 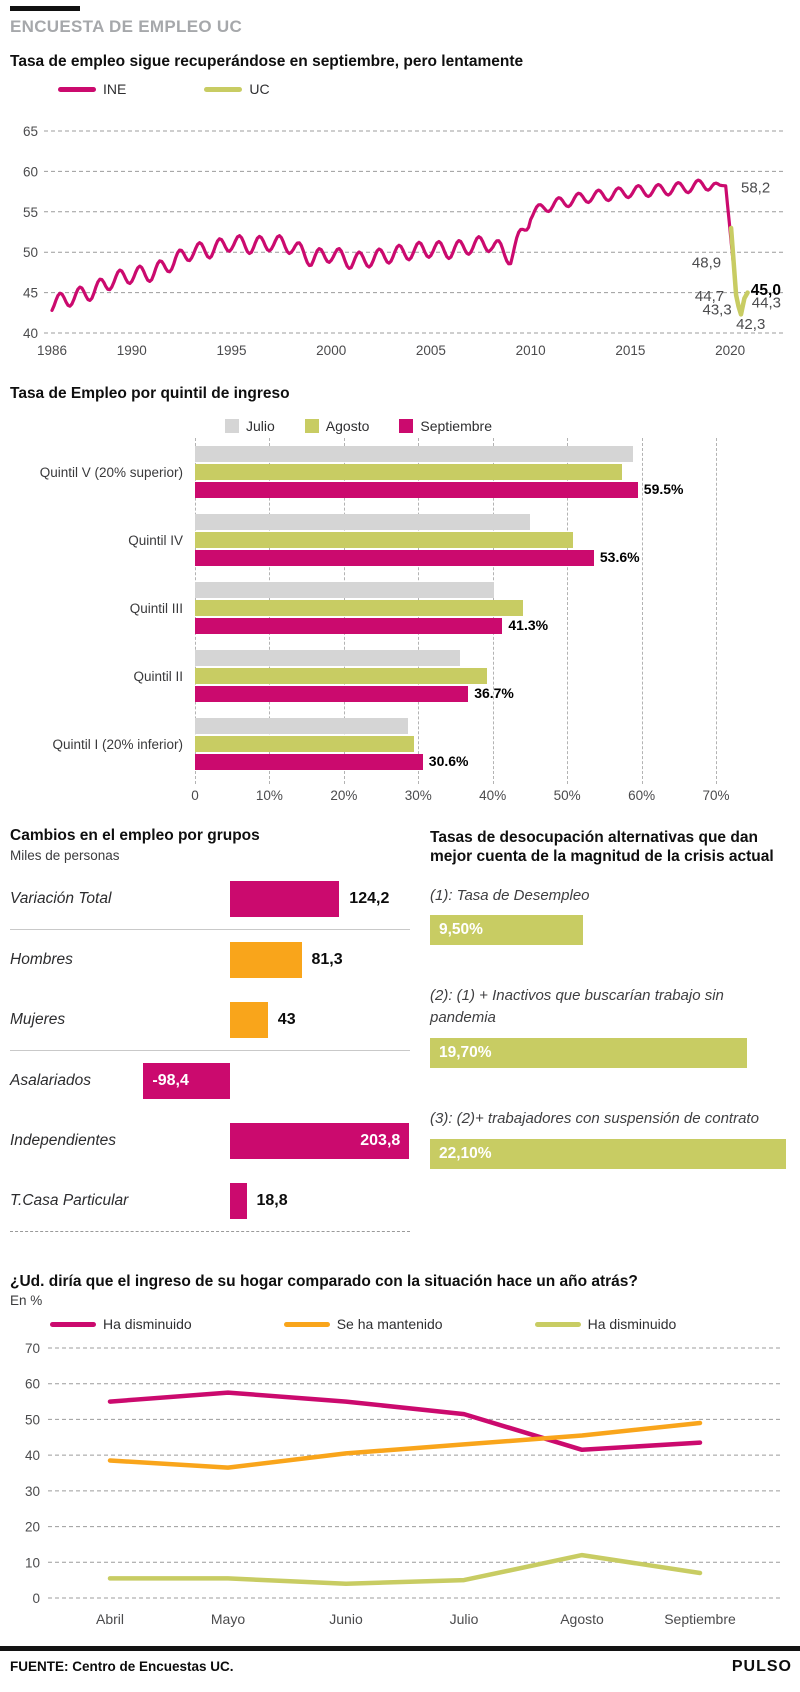 What do you see at coordinates (210, 900) in the screenshot?
I see `change-row: Variación Total 124,2` at bounding box center [210, 900].